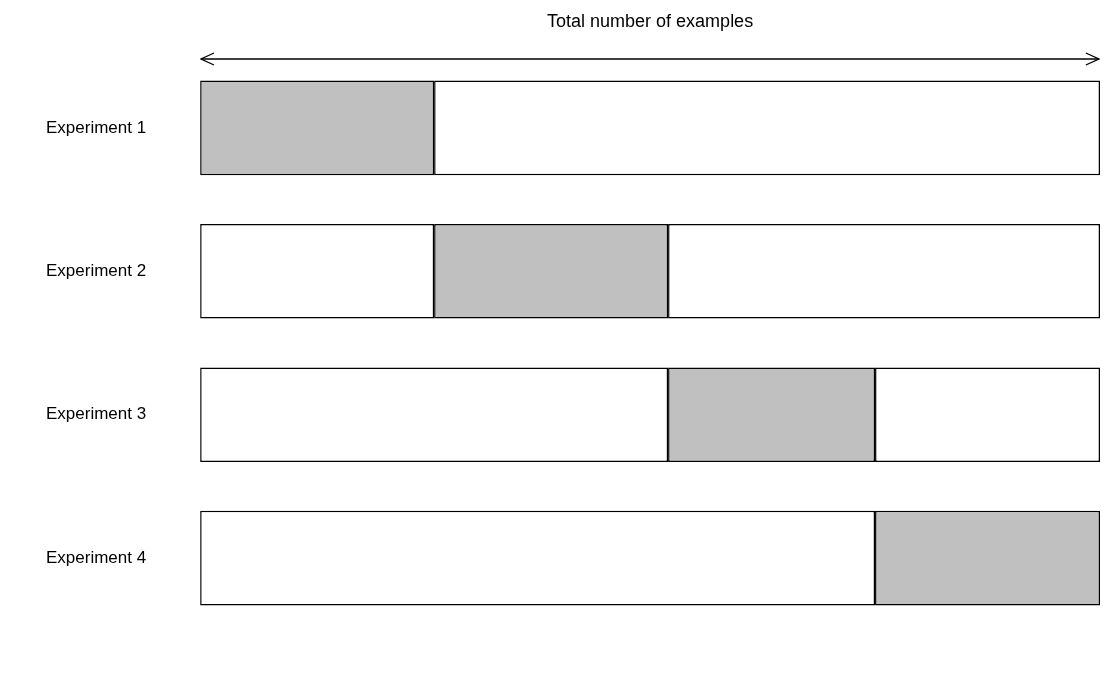  I want to click on y-tick-label: Experiment 3, so click(96, 414).